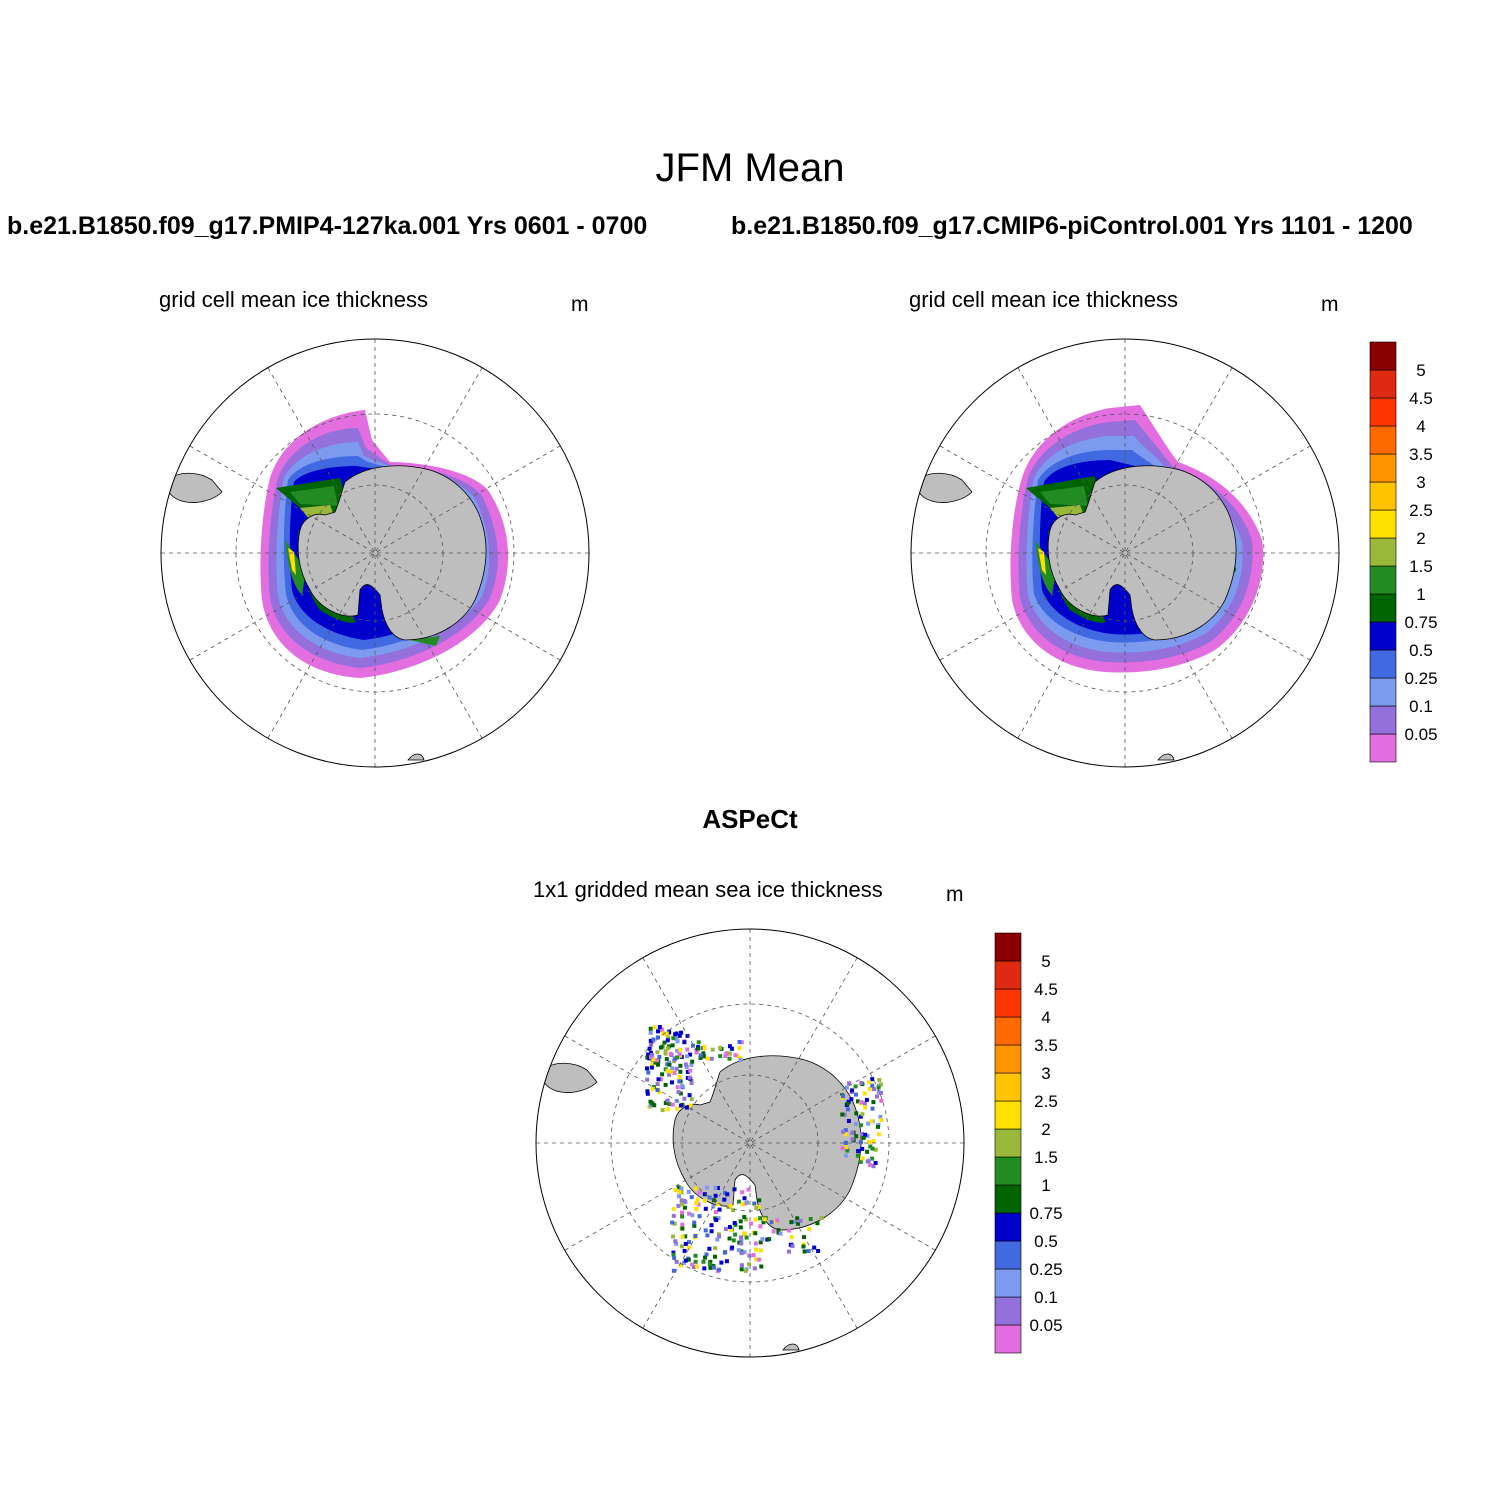  What do you see at coordinates (764, 1149) in the screenshot?
I see `aspect-observation-cells` at bounding box center [764, 1149].